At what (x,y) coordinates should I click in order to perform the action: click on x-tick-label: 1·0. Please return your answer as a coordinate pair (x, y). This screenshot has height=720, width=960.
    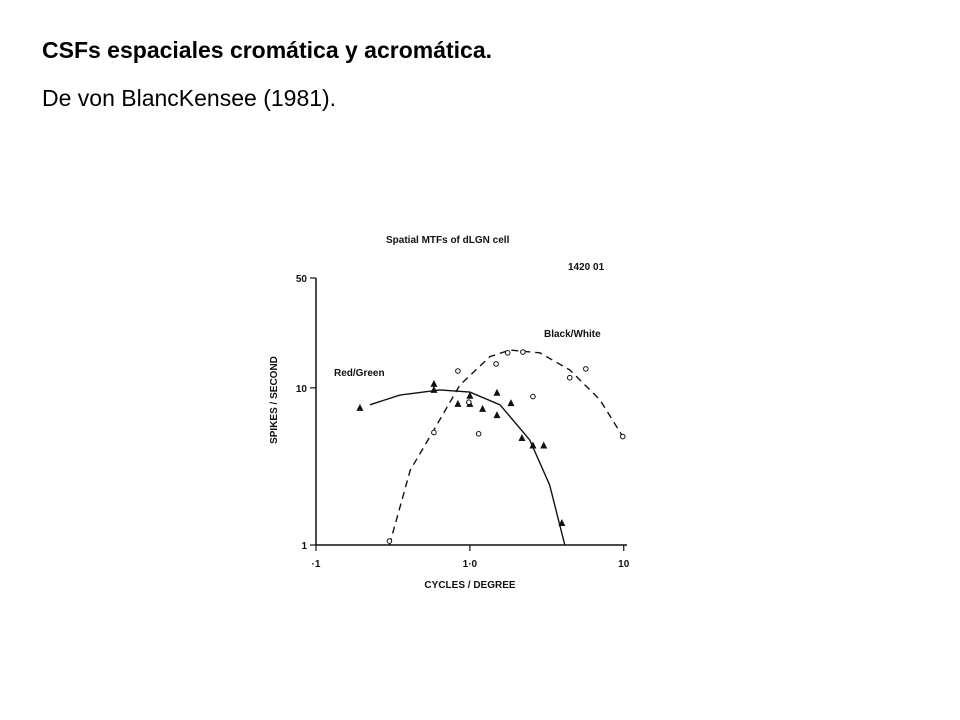
    Looking at the image, I should click on (470, 564).